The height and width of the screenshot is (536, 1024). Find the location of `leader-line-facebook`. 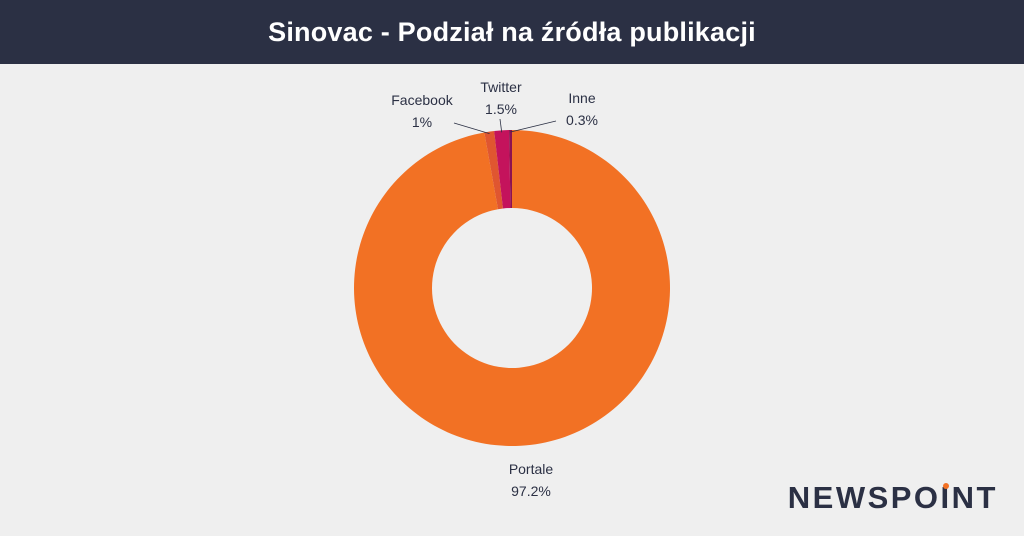

leader-line-facebook is located at coordinates (471, 128).